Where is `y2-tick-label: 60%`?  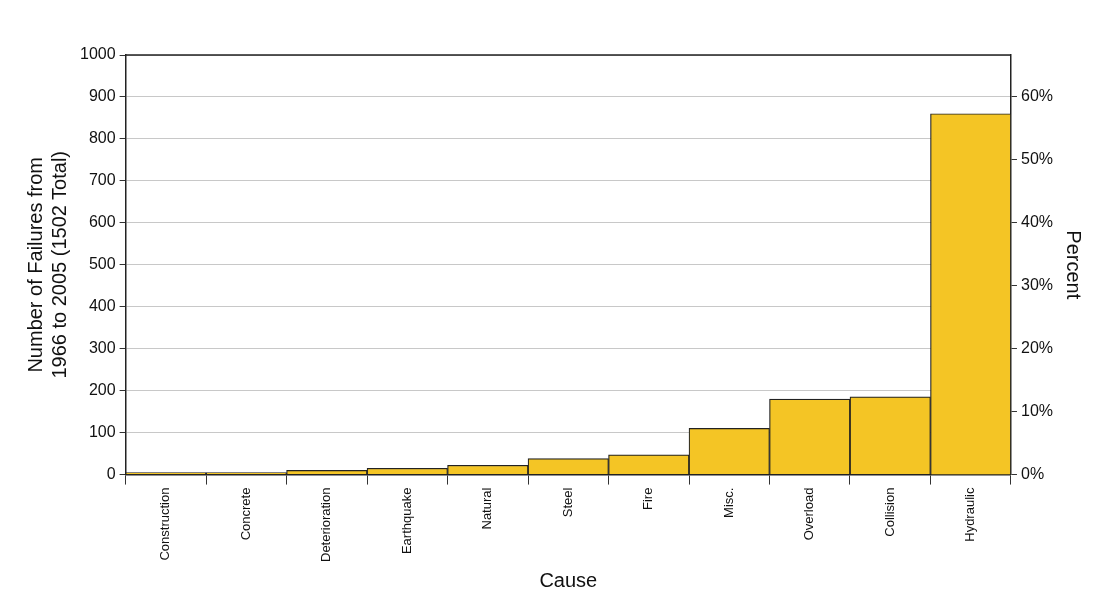 y2-tick-label: 60% is located at coordinates (1037, 95).